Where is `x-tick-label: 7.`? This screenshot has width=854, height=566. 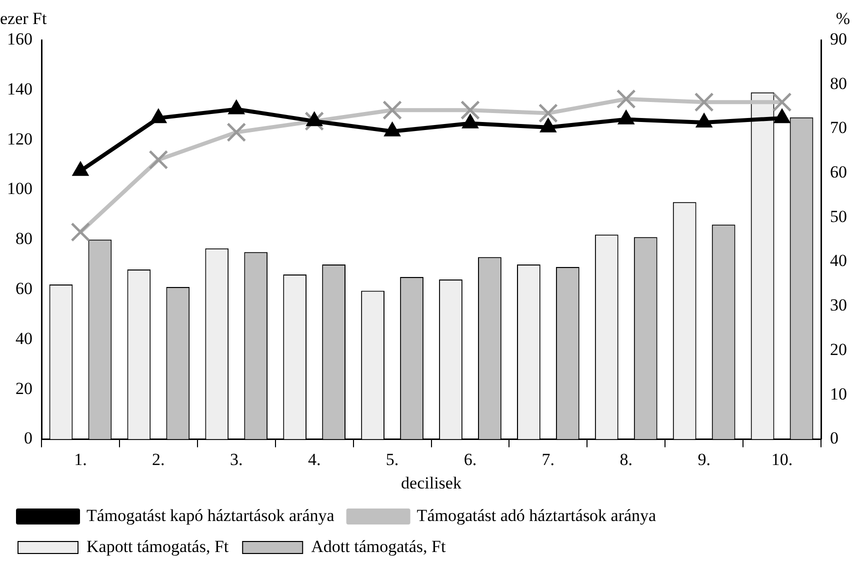
x-tick-label: 7. is located at coordinates (548, 459).